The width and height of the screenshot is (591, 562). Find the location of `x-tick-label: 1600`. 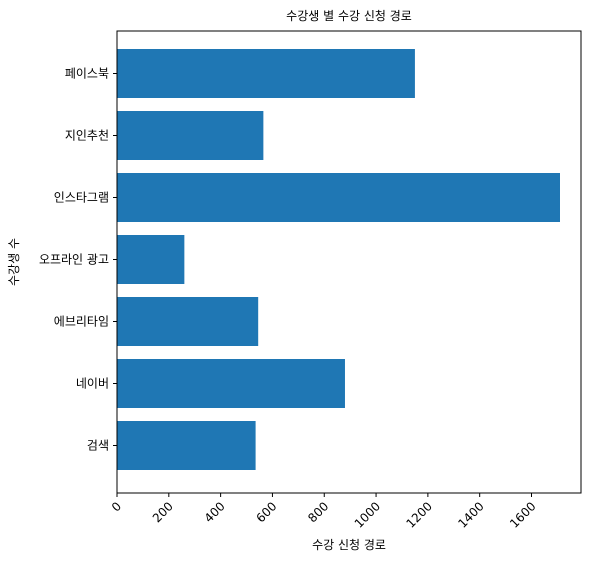

x-tick-label: 1600 is located at coordinates (522, 514).